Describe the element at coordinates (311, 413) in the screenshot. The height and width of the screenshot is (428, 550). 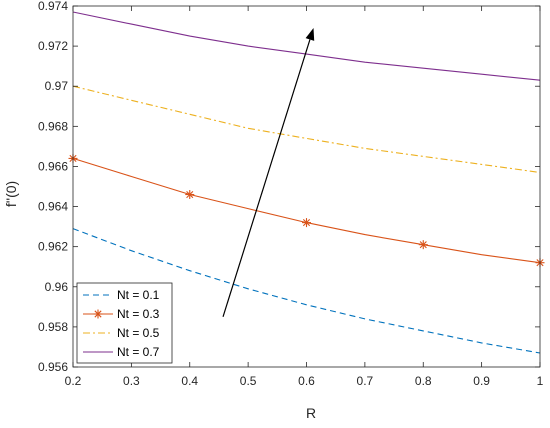
I see `x-axis-title: R` at that location.